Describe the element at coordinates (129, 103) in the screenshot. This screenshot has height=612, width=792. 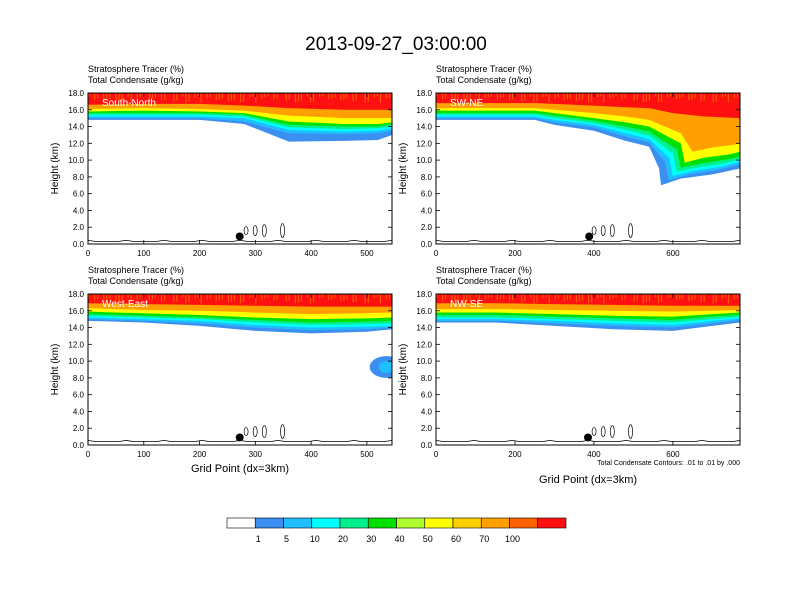
I see `panel-label: South-North` at that location.